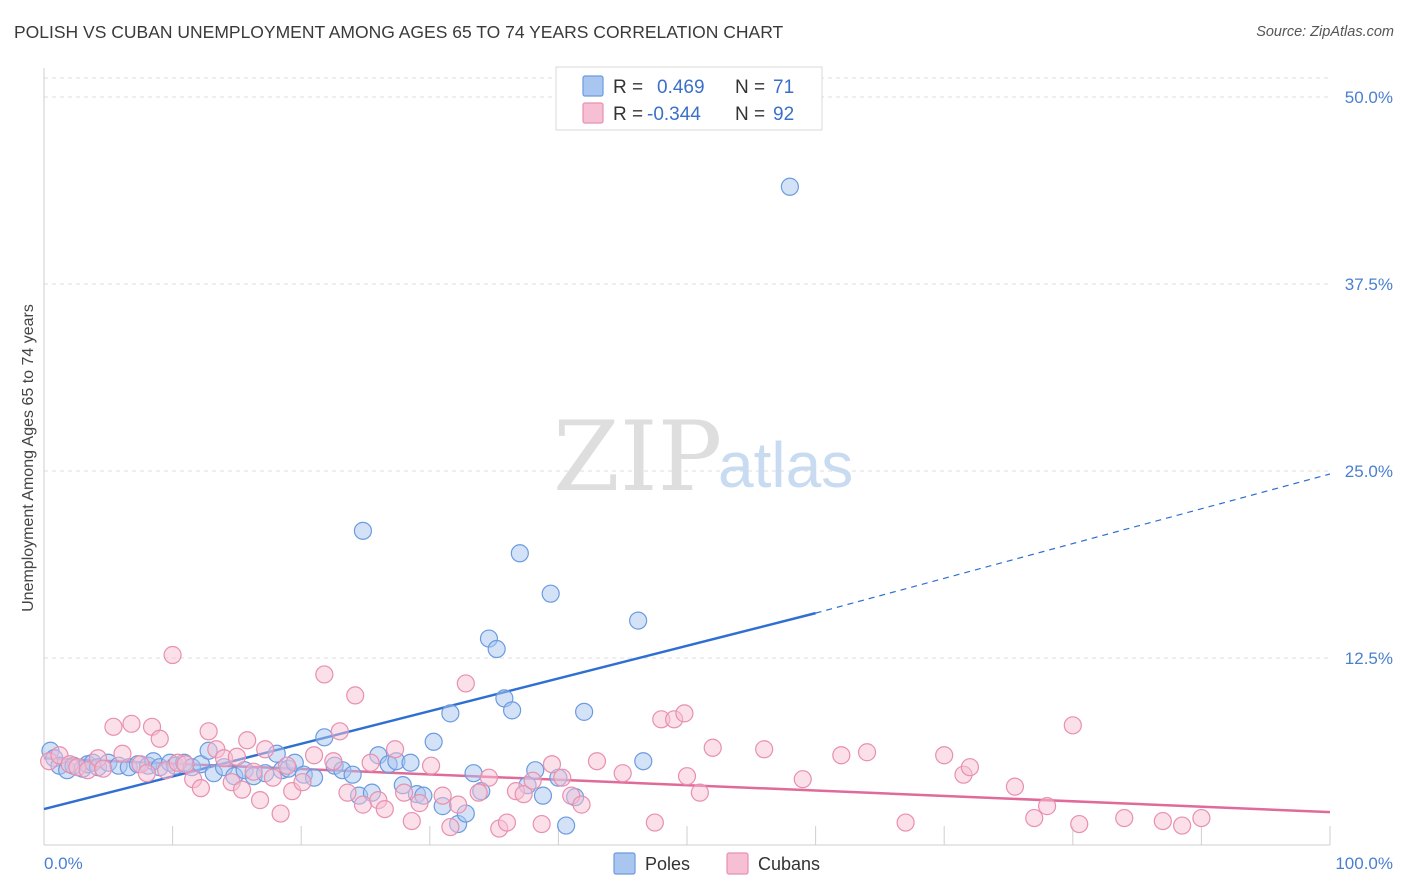 The width and height of the screenshot is (1406, 892). I want to click on x-tick-label-min: 0.0%, so click(63, 863).